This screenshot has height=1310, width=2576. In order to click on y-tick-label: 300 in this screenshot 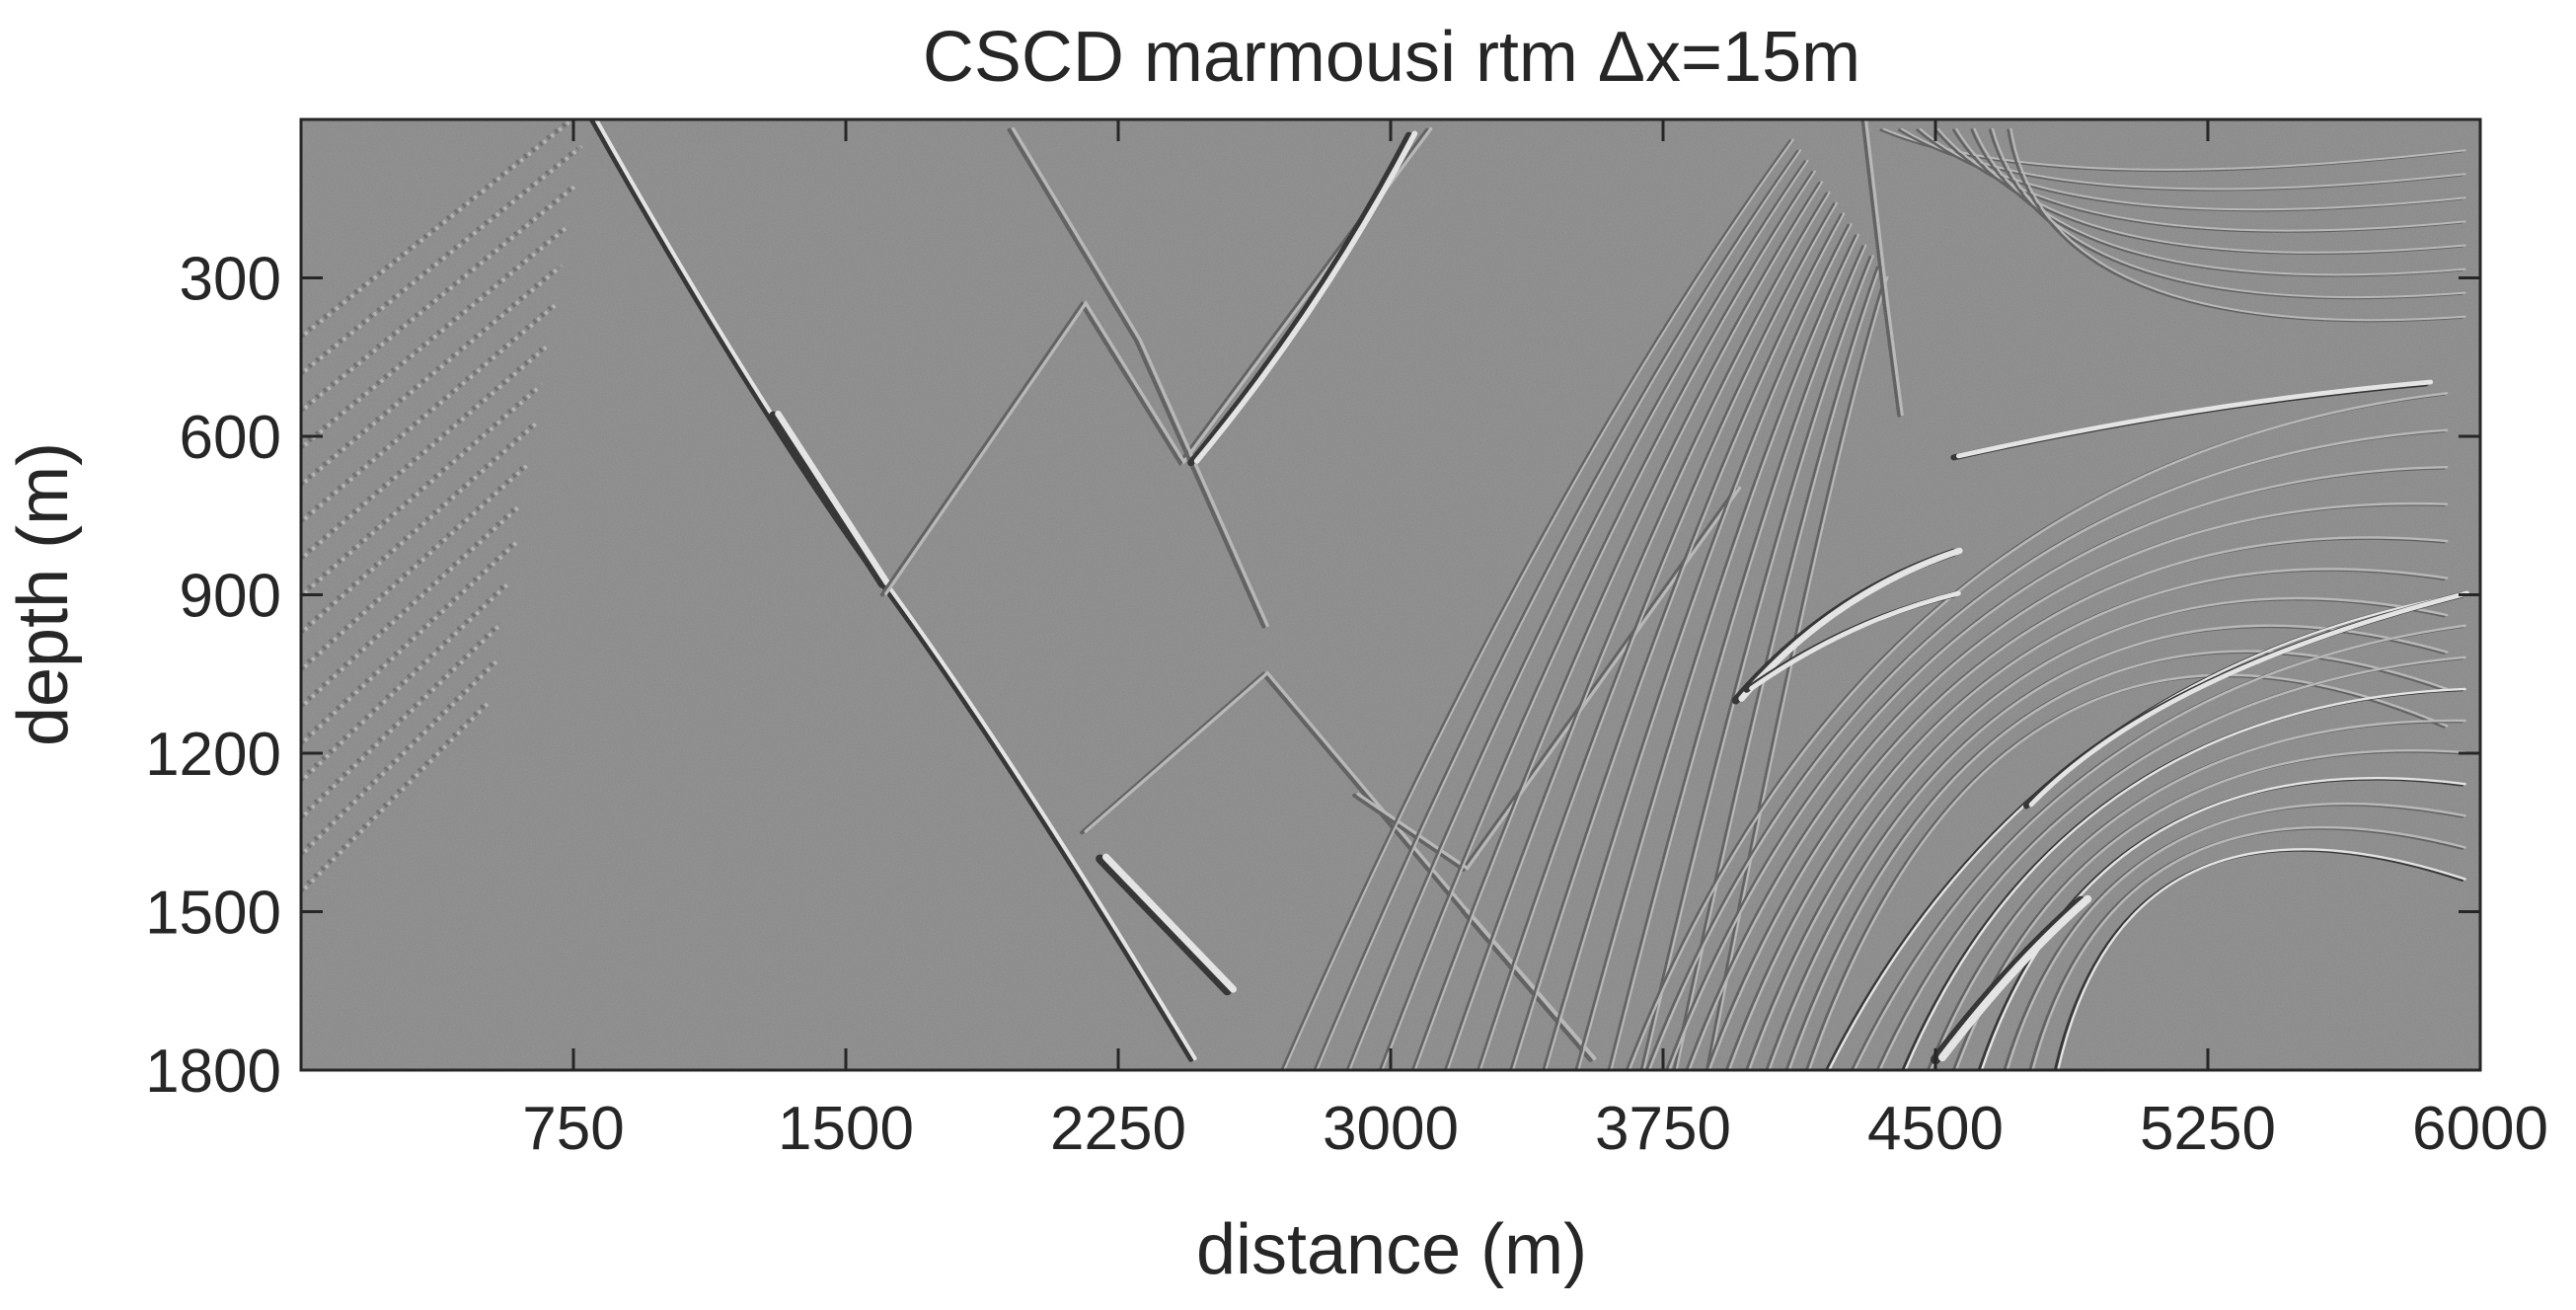, I will do `click(230, 280)`.